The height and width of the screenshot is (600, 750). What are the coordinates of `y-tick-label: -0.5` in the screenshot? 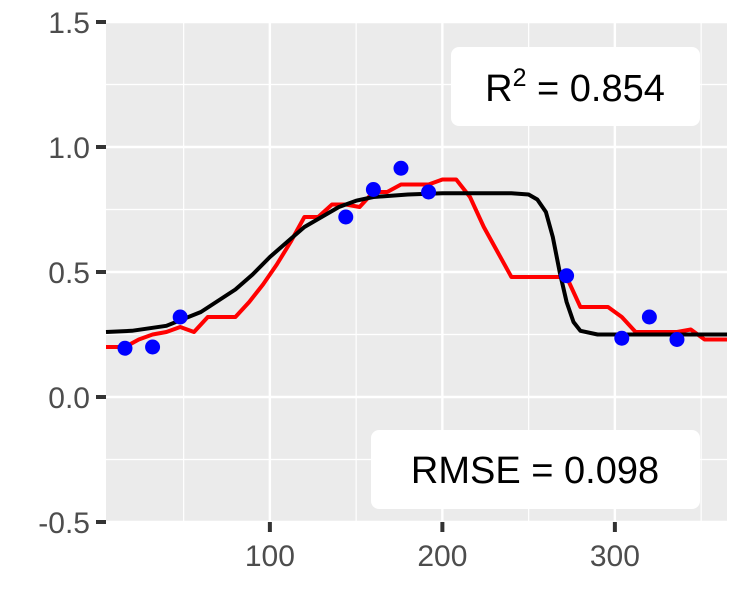 It's located at (64, 523).